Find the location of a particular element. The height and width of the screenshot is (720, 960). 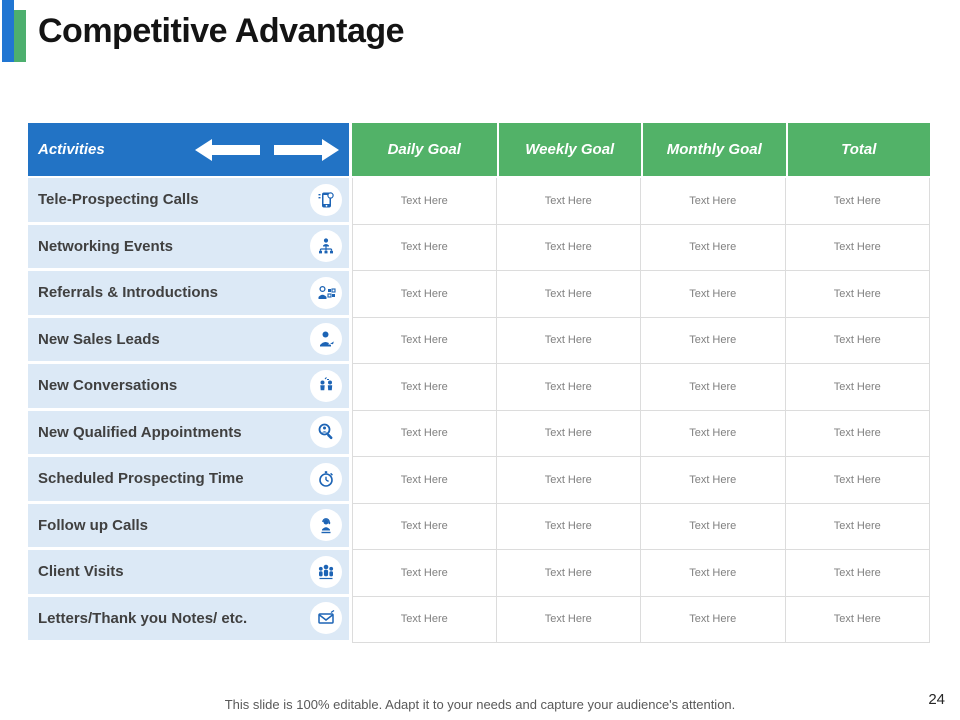

column-header-activities: Activities is located at coordinates (190, 150).